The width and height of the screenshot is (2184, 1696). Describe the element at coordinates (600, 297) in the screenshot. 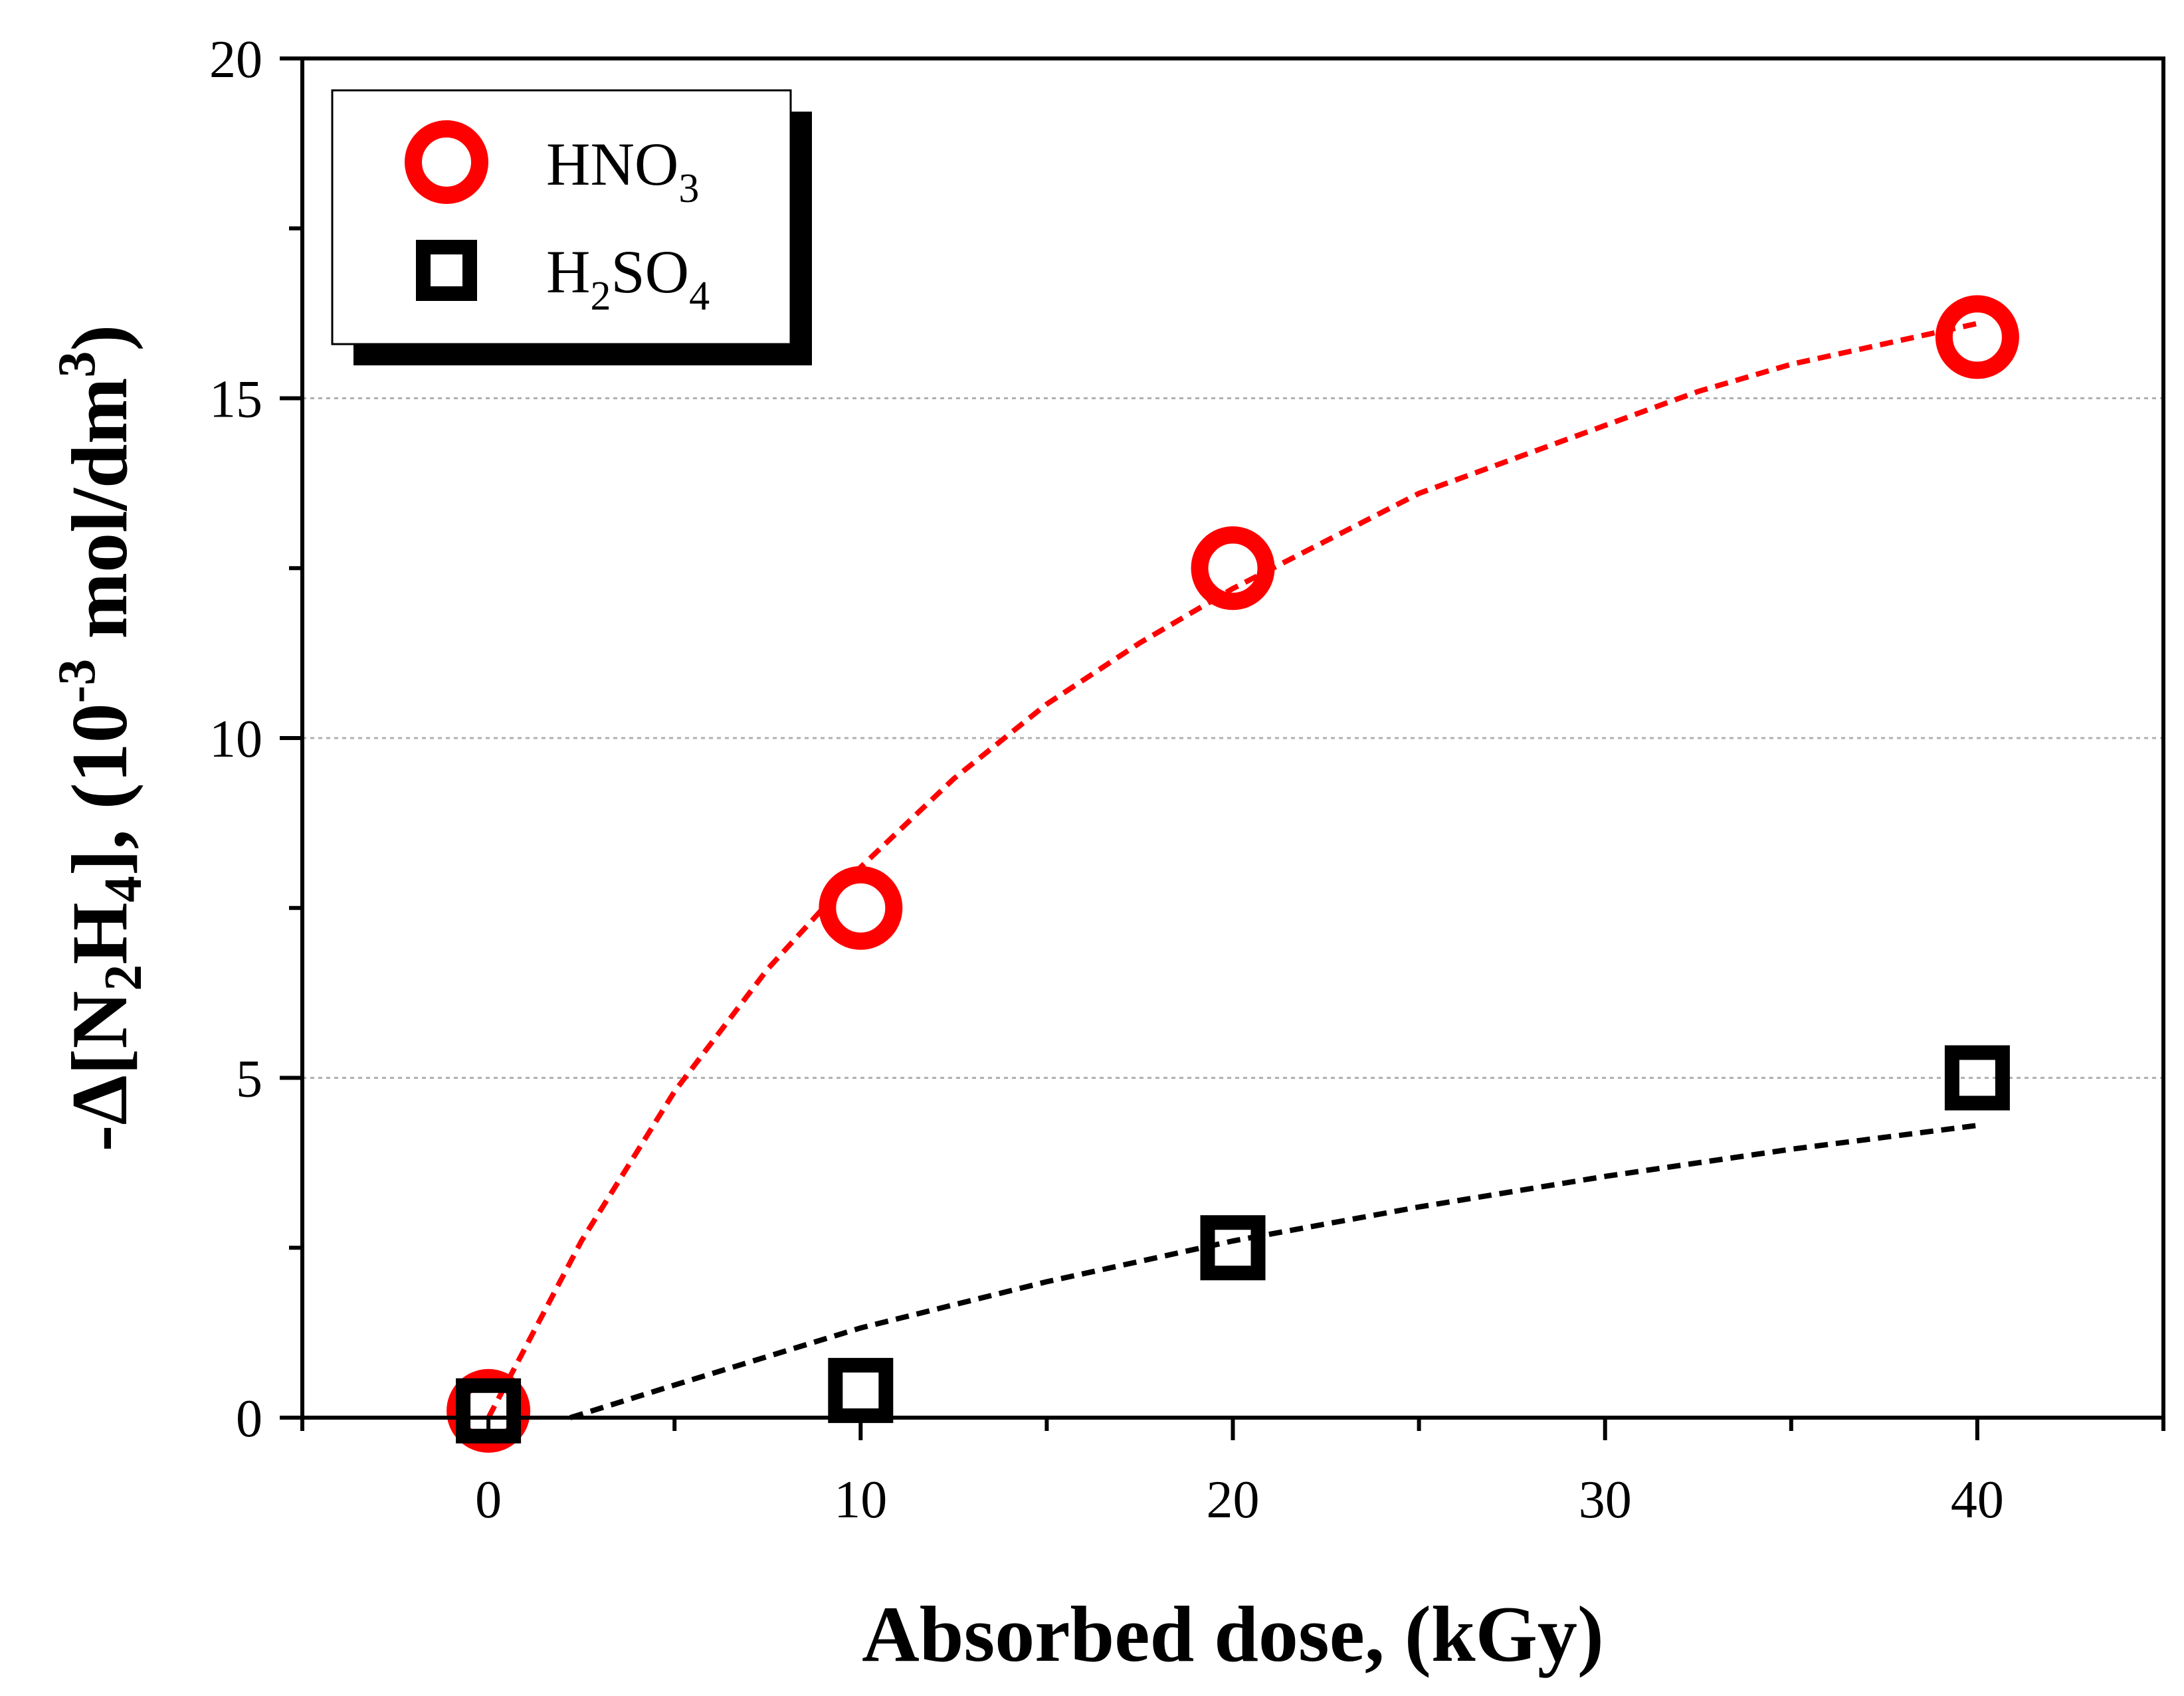

I see `legend-h2so4-sub: 2` at that location.